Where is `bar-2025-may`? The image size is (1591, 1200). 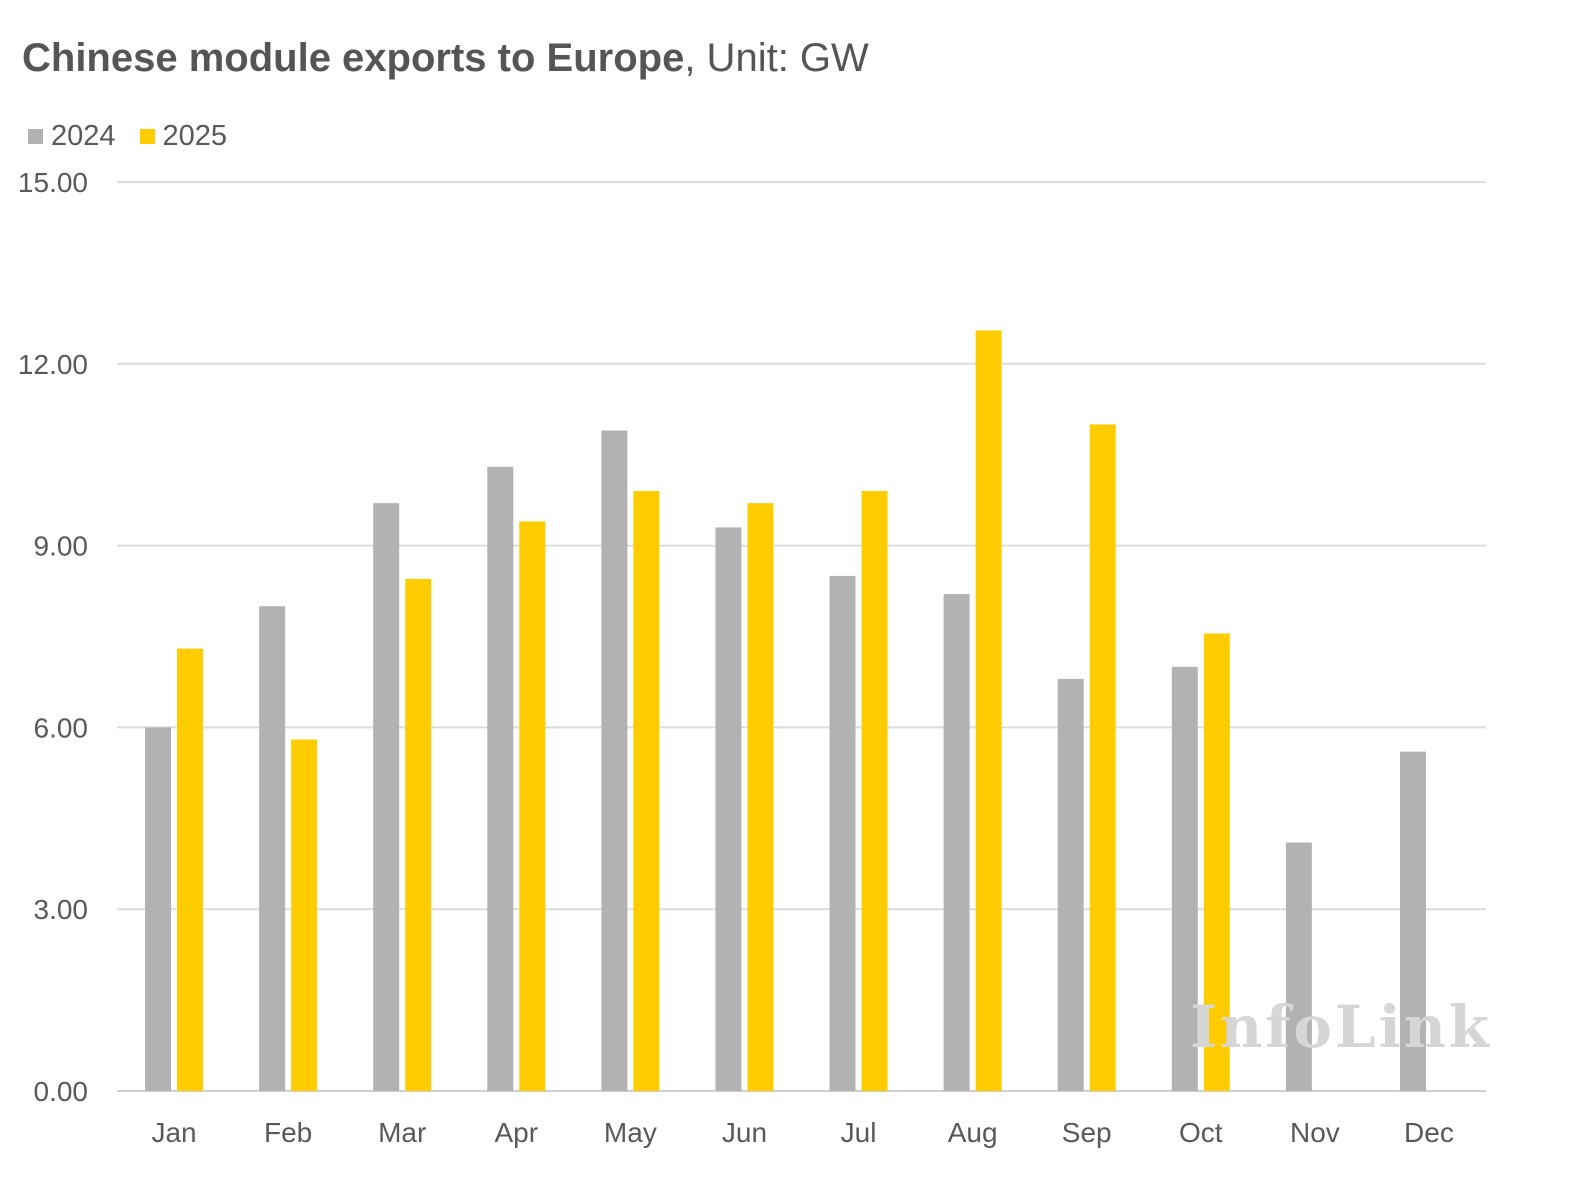 bar-2025-may is located at coordinates (646, 791).